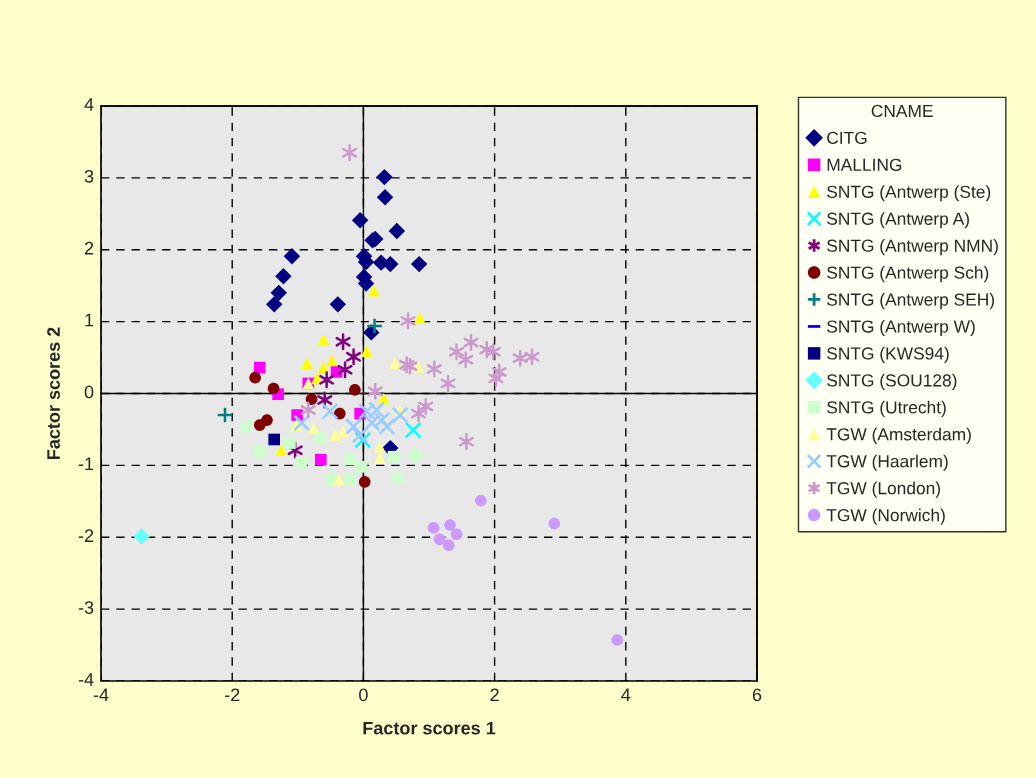 Image resolution: width=1036 pixels, height=778 pixels. What do you see at coordinates (883, 489) in the screenshot?
I see `legend-label: TGW (London)` at bounding box center [883, 489].